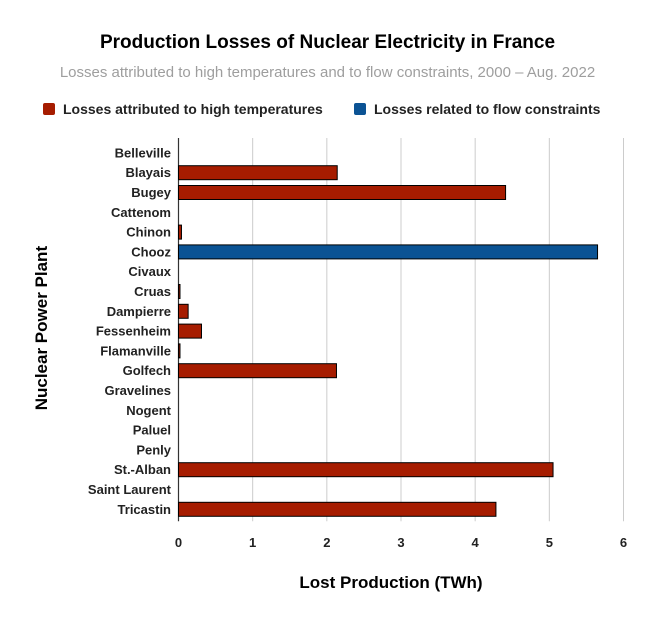 This screenshot has width=655, height=624. Describe the element at coordinates (151, 192) in the screenshot. I see `category-label-2: Bugey` at that location.